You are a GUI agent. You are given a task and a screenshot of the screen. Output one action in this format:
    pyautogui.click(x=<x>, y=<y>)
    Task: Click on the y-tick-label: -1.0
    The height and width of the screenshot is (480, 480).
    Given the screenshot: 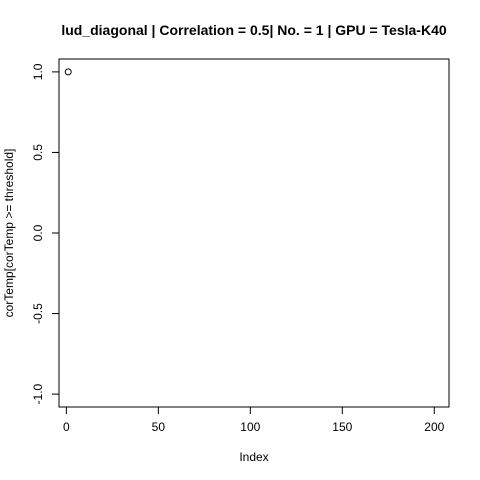 What is the action you would take?
    pyautogui.click(x=38, y=393)
    